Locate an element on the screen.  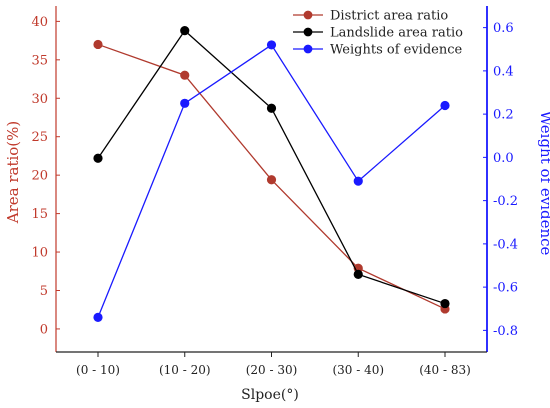
y-right-tick-label: -0.6 is located at coordinates (505, 288).